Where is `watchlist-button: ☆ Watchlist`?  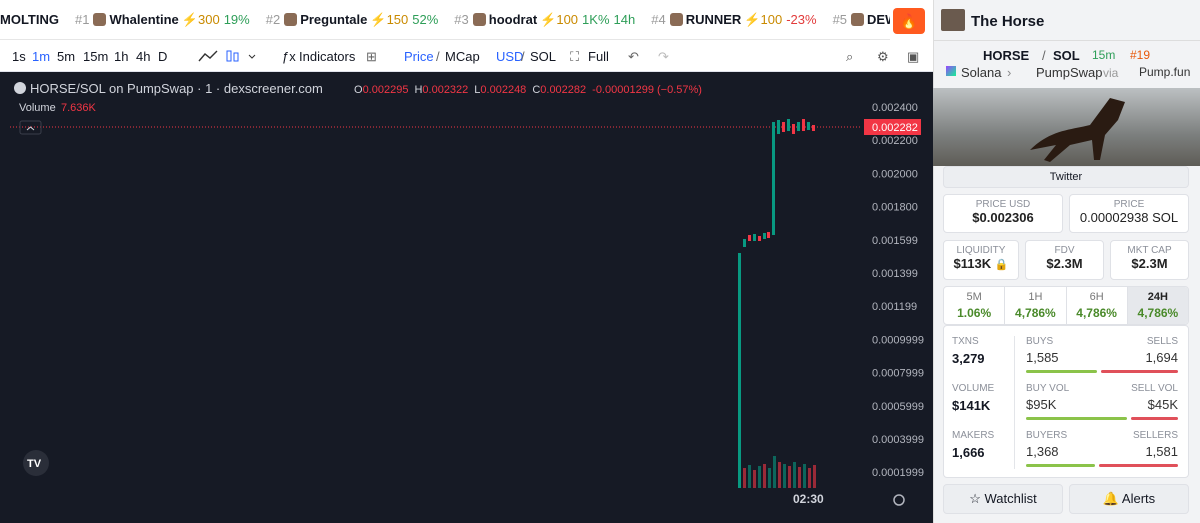 watchlist-button: ☆ Watchlist is located at coordinates (1003, 499).